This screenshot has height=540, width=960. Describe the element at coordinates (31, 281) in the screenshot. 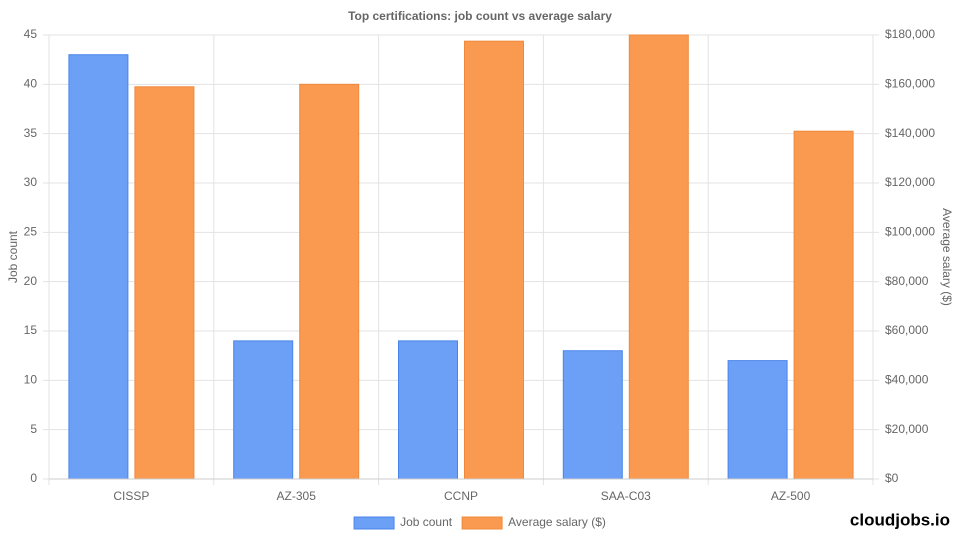

I see `y-tick-label: 20` at that location.